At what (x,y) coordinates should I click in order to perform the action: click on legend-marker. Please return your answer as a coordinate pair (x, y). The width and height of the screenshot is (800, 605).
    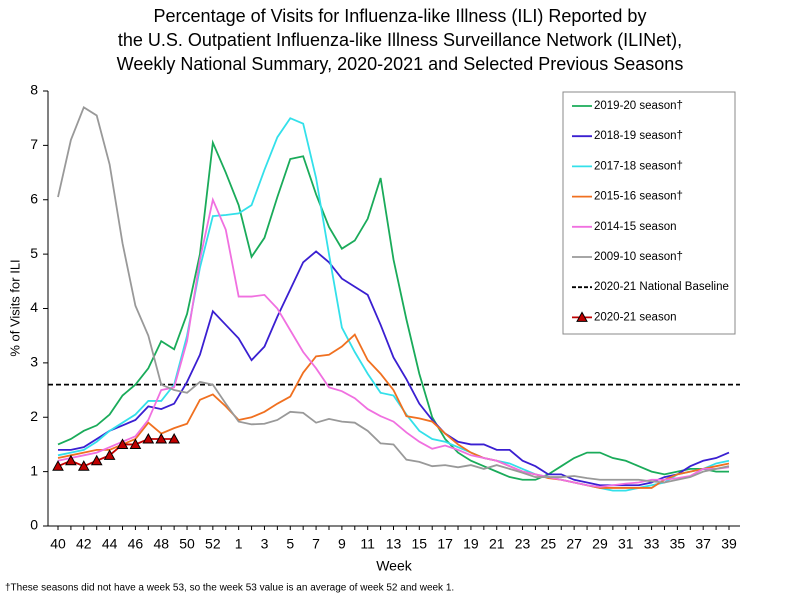
    Looking at the image, I should click on (582, 316).